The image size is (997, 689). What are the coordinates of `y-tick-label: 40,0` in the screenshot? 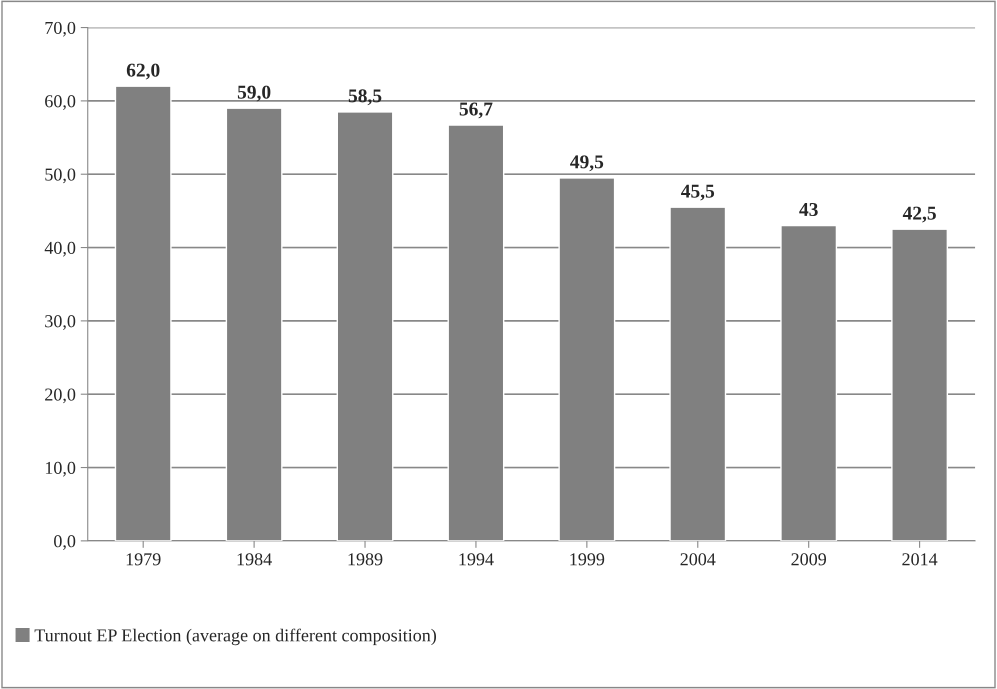 It's located at (60, 249).